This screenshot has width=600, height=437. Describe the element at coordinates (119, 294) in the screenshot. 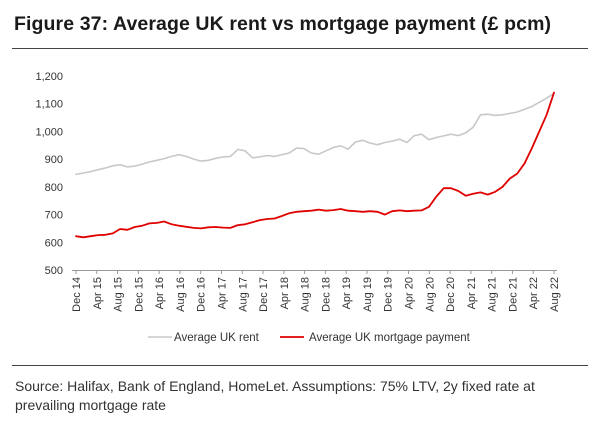

I see `x-tick-label: Aug 15` at that location.